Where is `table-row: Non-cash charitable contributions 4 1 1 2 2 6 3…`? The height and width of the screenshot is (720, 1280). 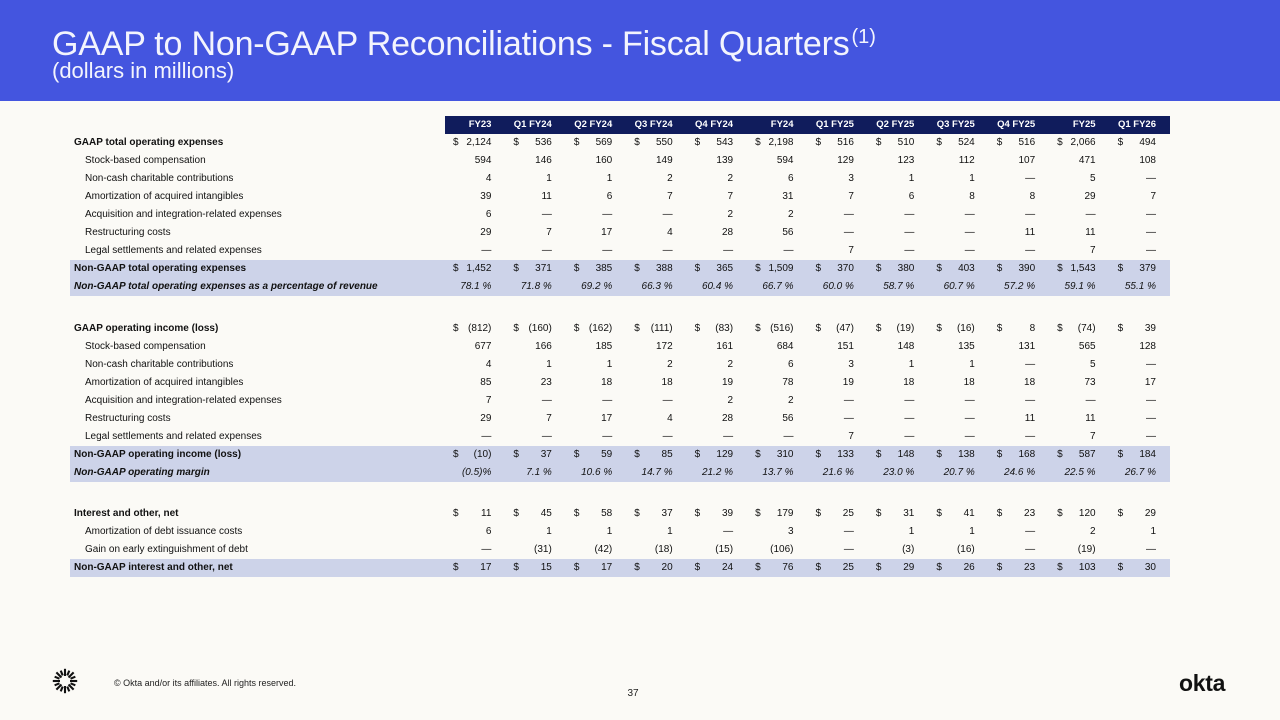 table-row: Non-cash charitable contributions 4 1 1 2 2 6 3… is located at coordinates (620, 365).